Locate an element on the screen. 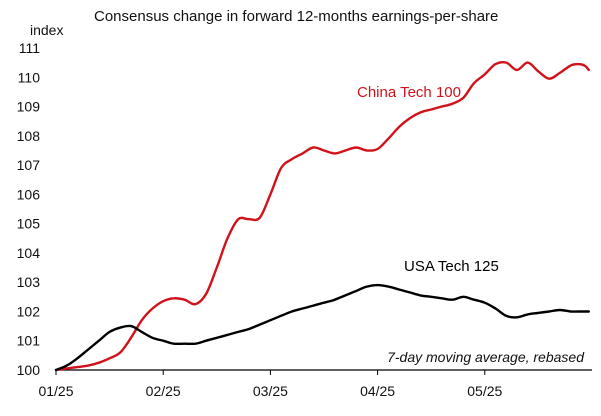  y-tick-label: 101 is located at coordinates (29, 341).